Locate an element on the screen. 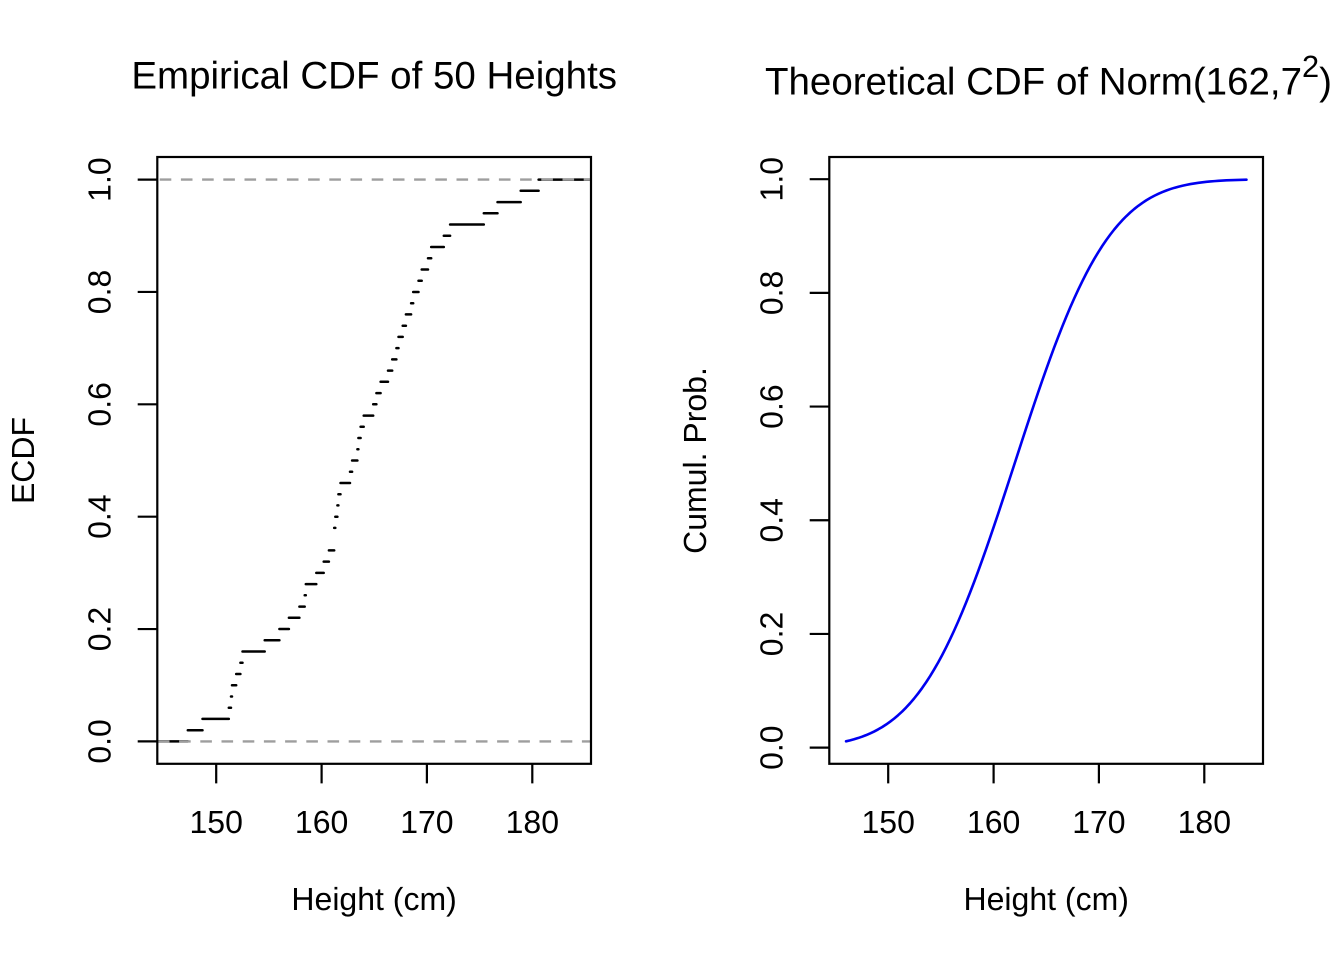  svg-text: ECDF is located at coordinates (23, 460).